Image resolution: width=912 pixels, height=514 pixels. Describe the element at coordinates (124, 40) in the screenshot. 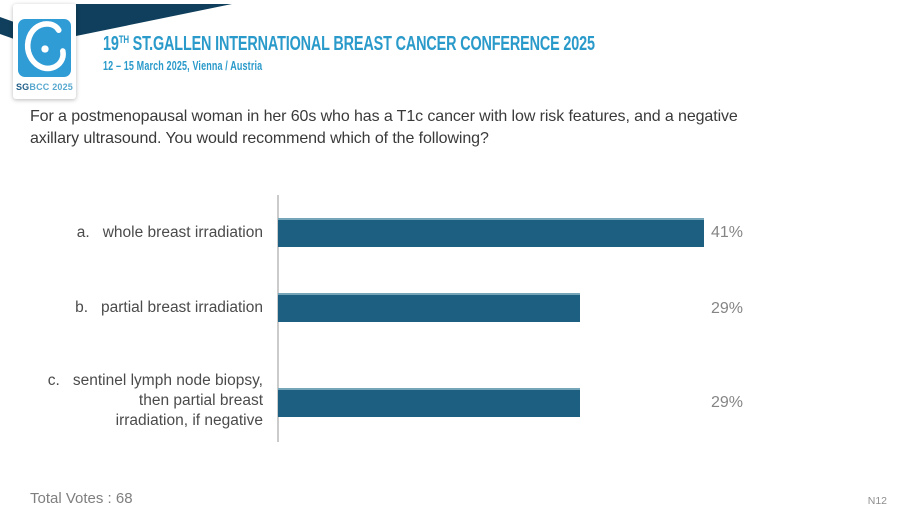

I see `title-superscript: TH` at that location.